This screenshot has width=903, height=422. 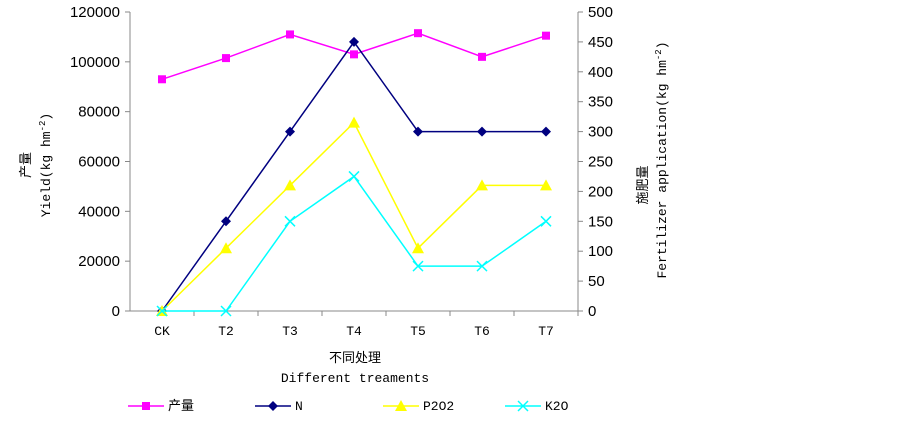 What do you see at coordinates (99, 211) in the screenshot?
I see `y-tick-label: 40000` at bounding box center [99, 211].